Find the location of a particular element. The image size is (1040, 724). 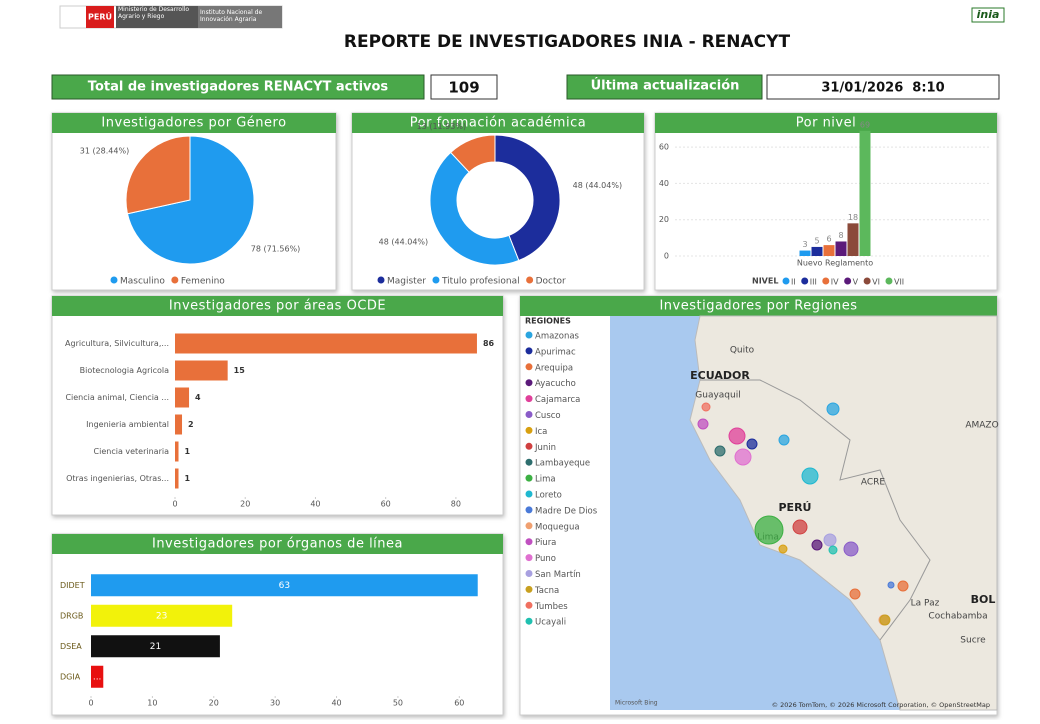

place-label: ECUADOR is located at coordinates (720, 375).